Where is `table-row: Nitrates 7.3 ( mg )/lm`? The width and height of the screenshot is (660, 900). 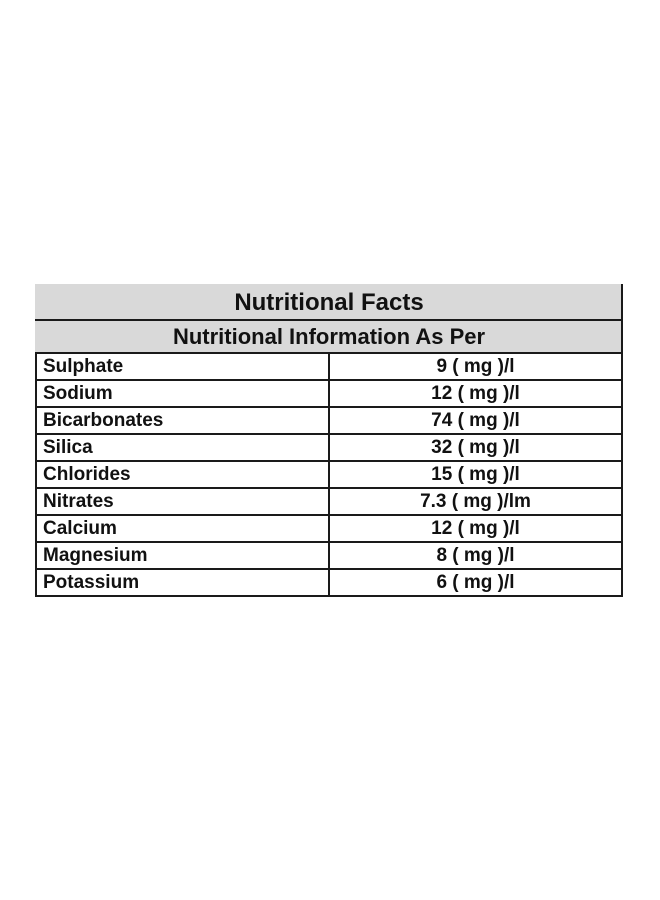
table-row: Nitrates 7.3 ( mg )/lm is located at coordinates (329, 501).